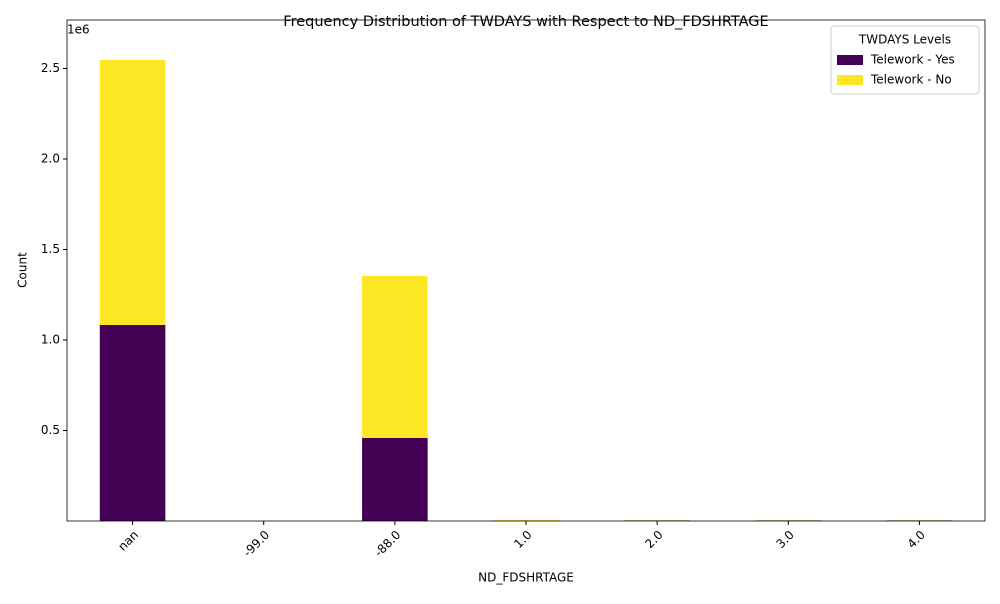 This screenshot has height=604, width=1000. What do you see at coordinates (912, 60) in the screenshot?
I see `legend-label: Telework - Yes` at bounding box center [912, 60].